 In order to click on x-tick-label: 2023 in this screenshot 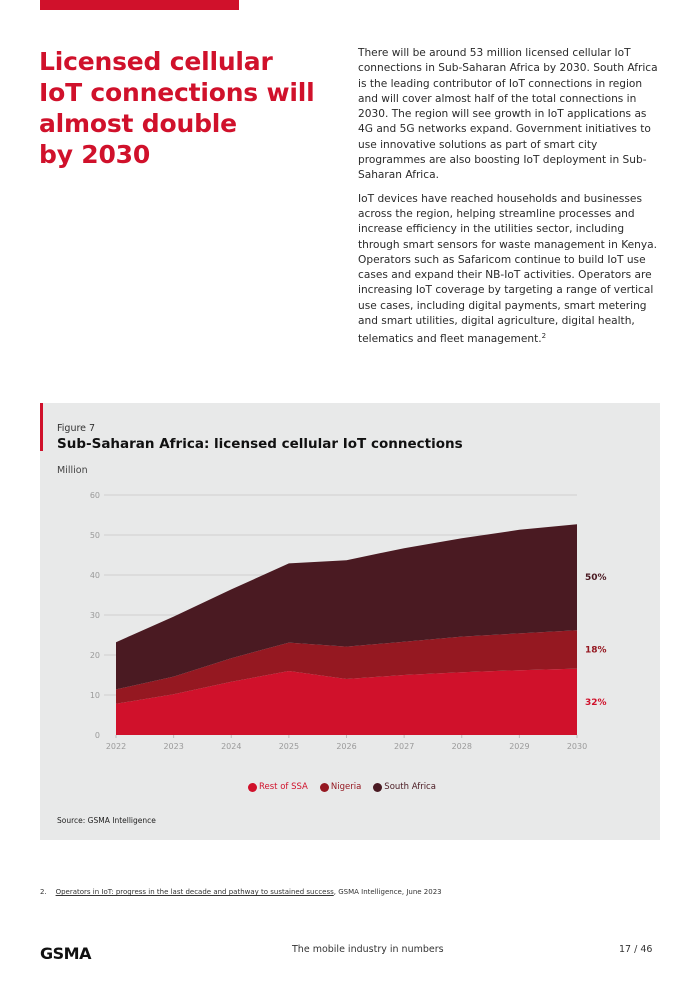, I will do `click(173, 746)`.